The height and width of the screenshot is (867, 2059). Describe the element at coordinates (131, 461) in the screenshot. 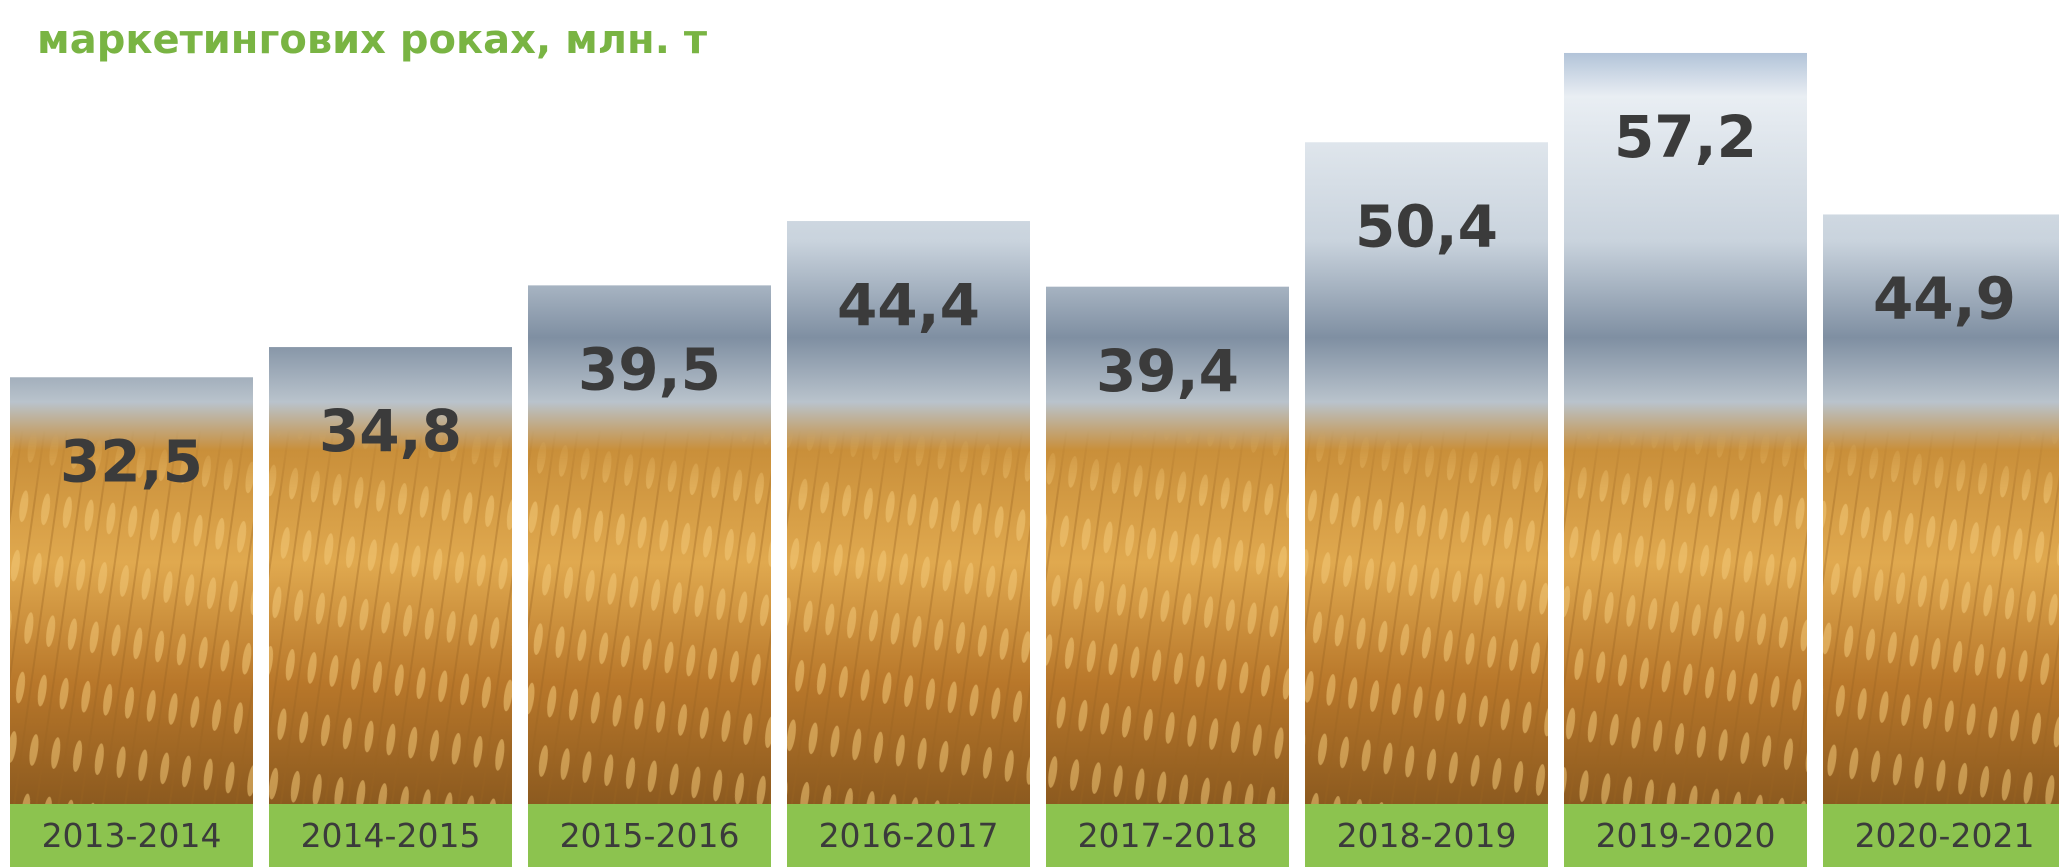

I see `value-label: 32,5` at that location.